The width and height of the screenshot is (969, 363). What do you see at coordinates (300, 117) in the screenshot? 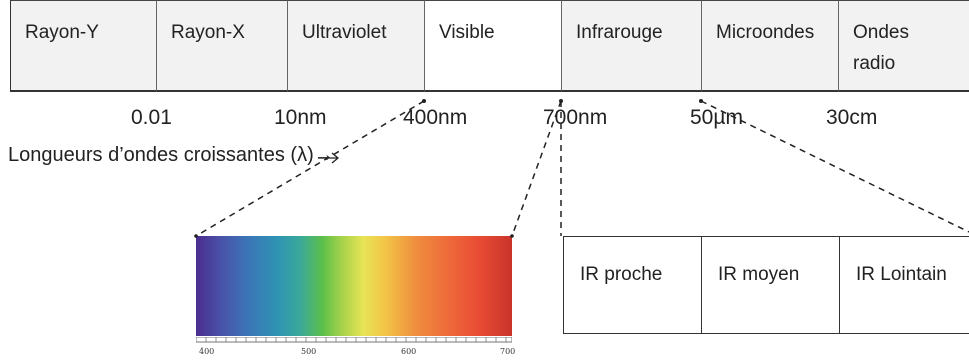
I see `boundary-label: 10nm` at bounding box center [300, 117].